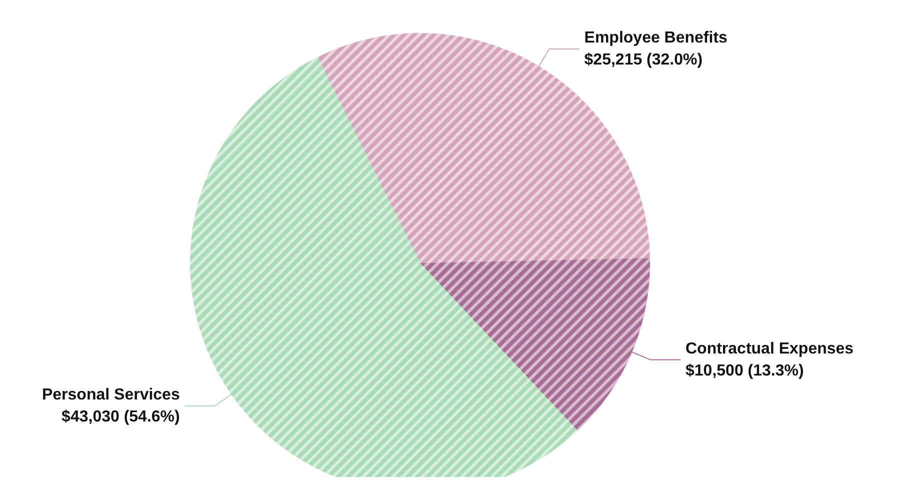 Image resolution: width=905 pixels, height=485 pixels. I want to click on data-label: $10,500 (13.3%), so click(745, 371).